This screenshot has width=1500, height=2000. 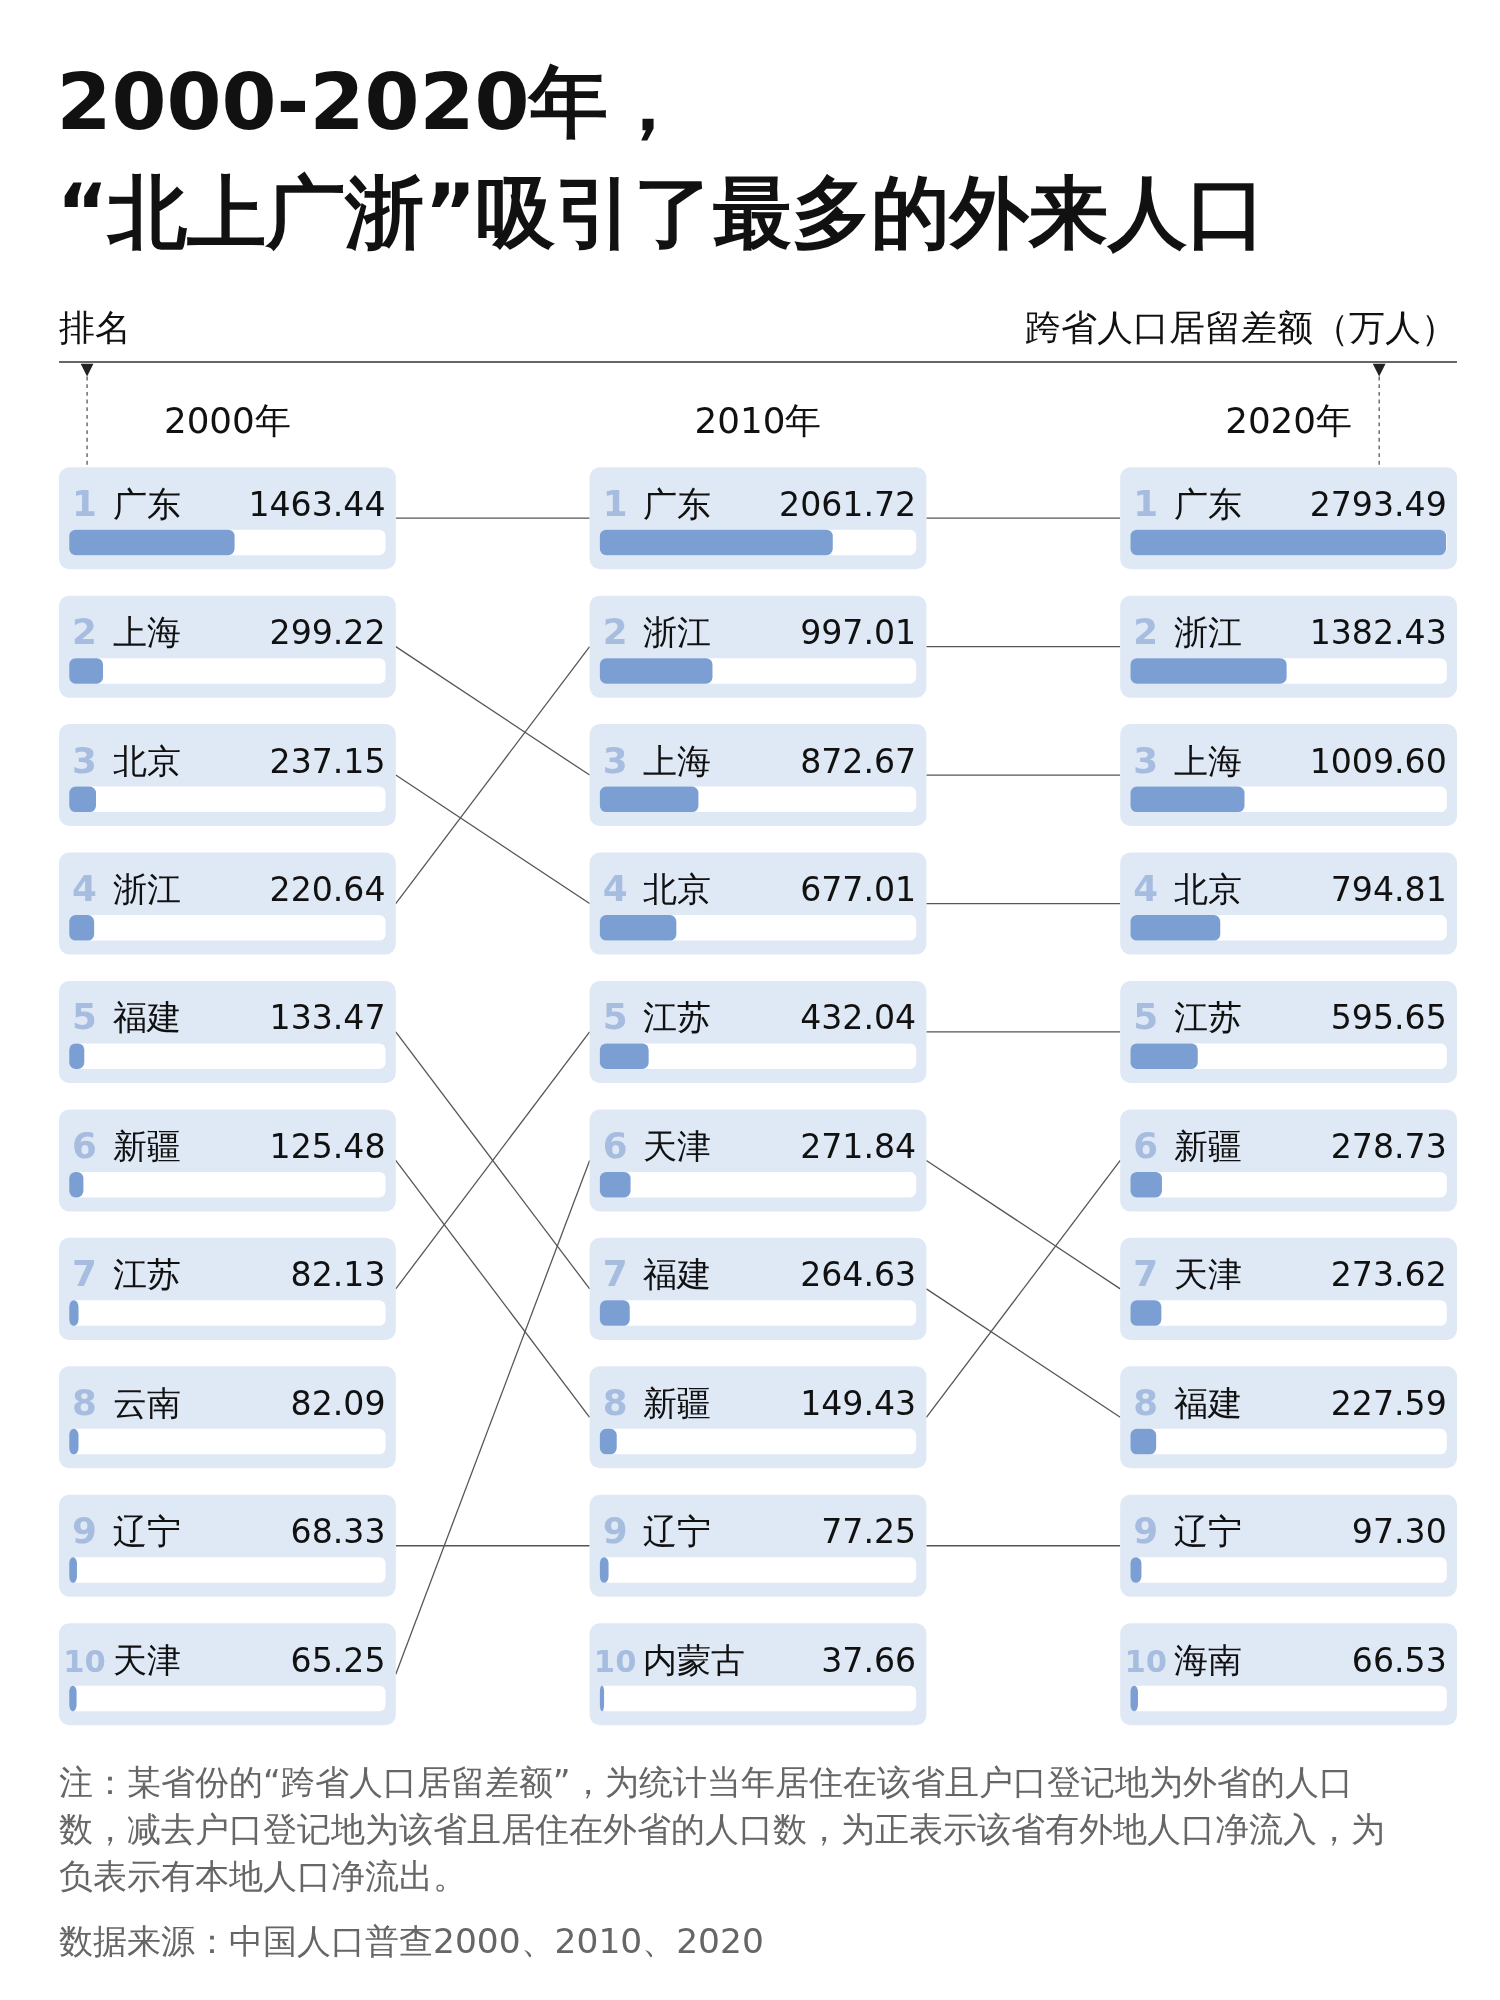 What do you see at coordinates (227, 420) in the screenshot?
I see `chart-subtitle: 2000年` at bounding box center [227, 420].